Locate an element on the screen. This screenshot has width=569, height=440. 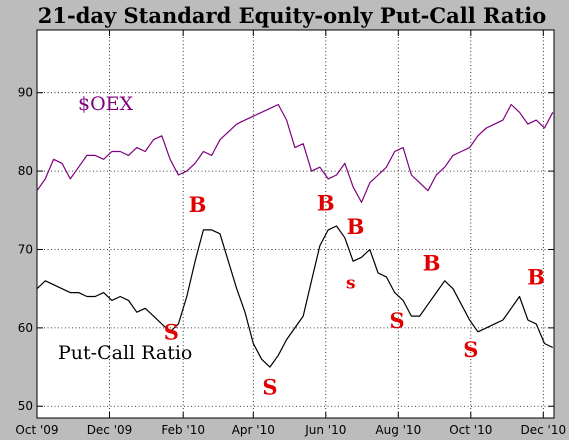
x-tick-label: Oct '10 is located at coordinates (470, 430).